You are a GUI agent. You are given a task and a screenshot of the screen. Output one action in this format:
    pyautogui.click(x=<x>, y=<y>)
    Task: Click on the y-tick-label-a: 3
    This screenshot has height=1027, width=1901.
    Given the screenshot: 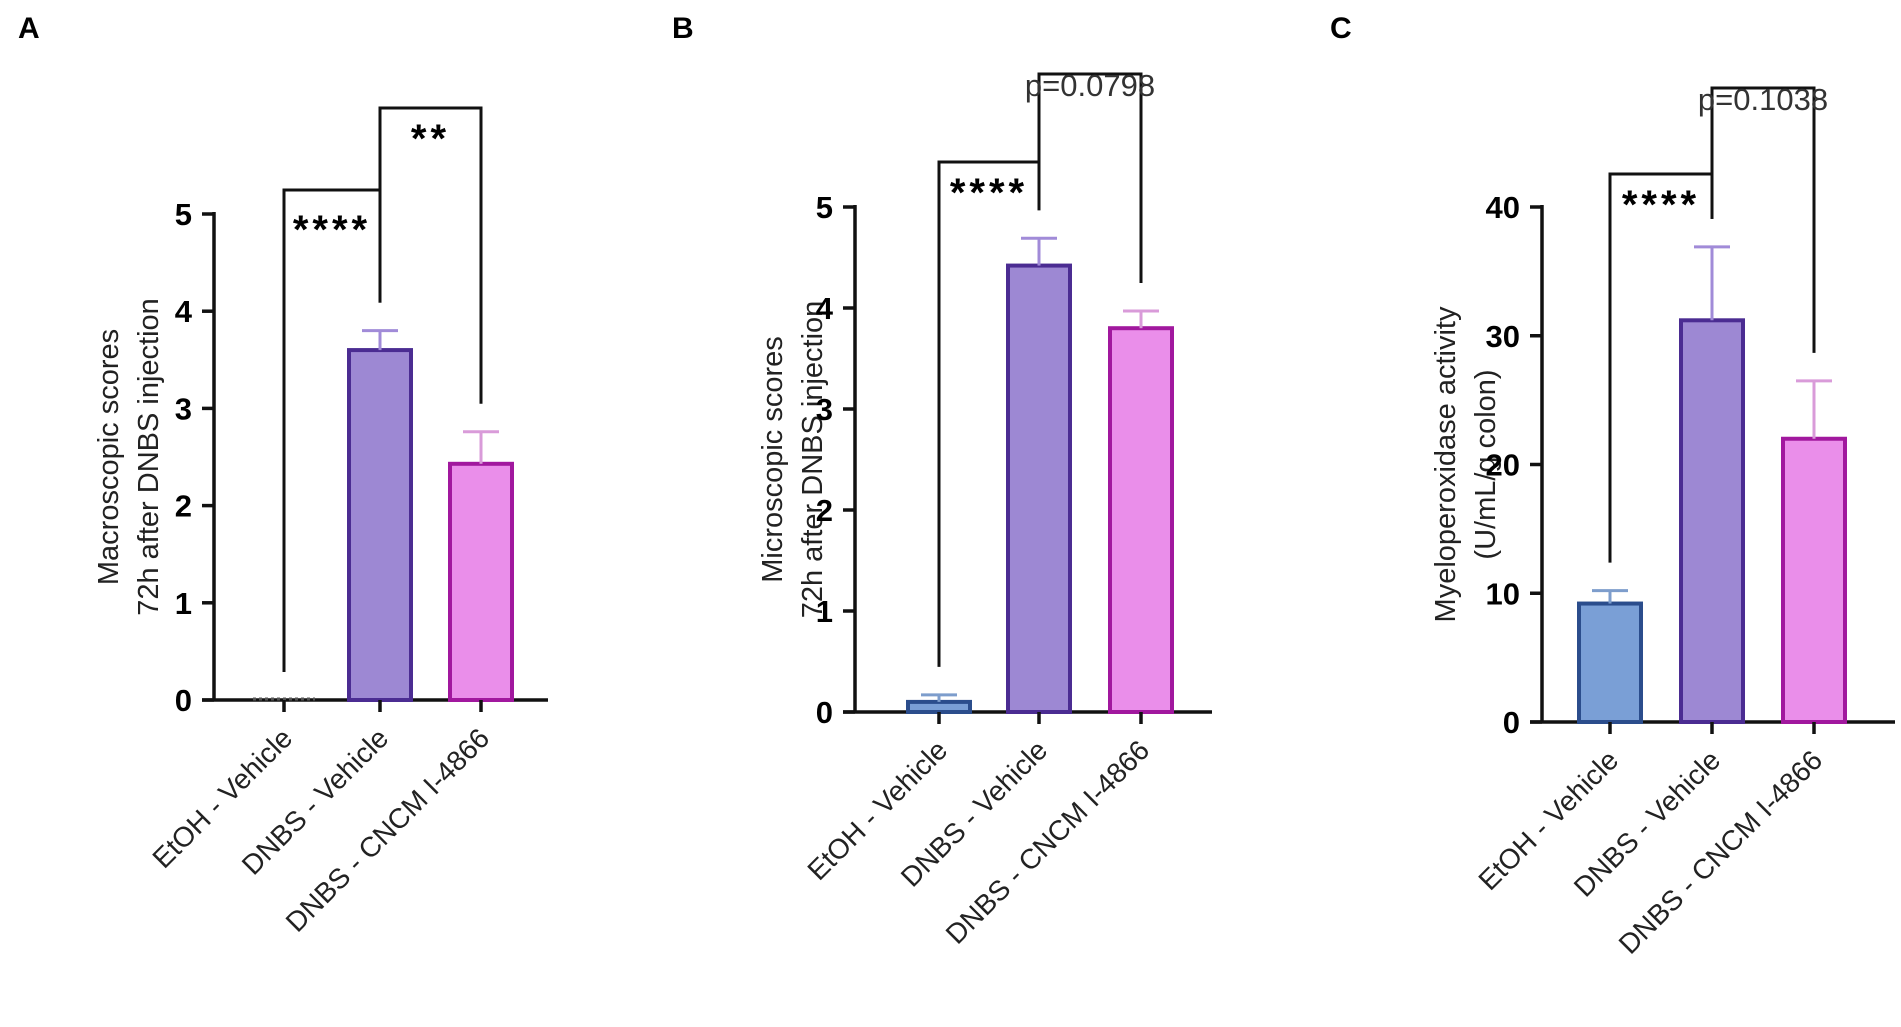 What is the action you would take?
    pyautogui.click(x=183, y=408)
    